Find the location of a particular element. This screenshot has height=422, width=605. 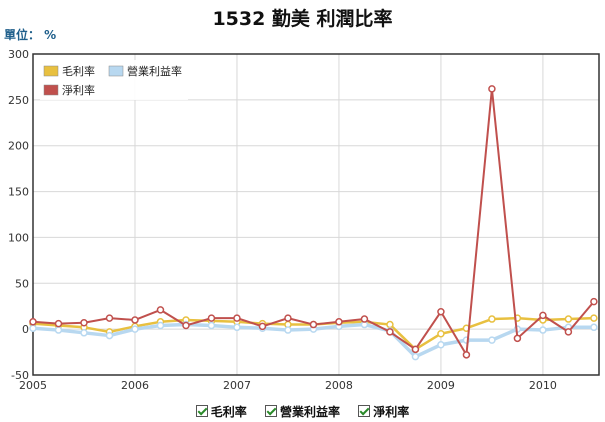

legend-label: 營業利益率 is located at coordinates (154, 71).